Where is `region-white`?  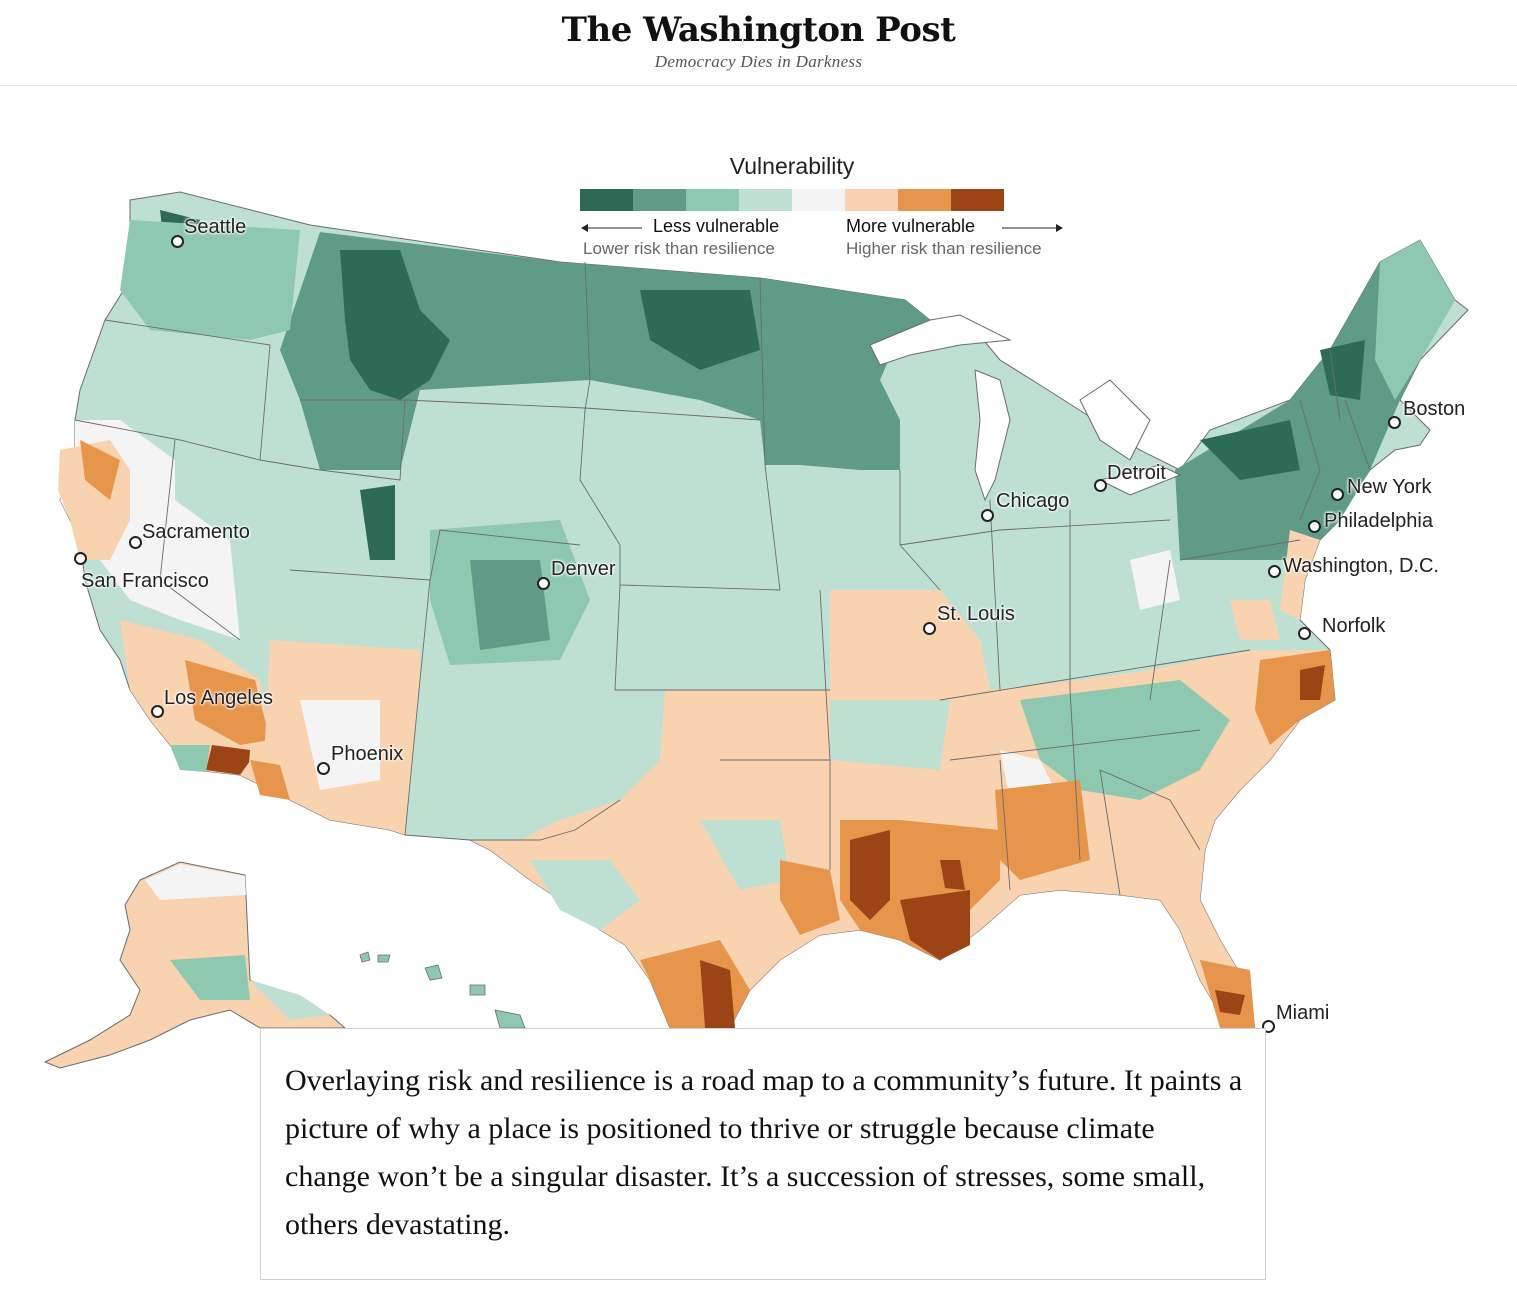 region-white is located at coordinates (1155, 580).